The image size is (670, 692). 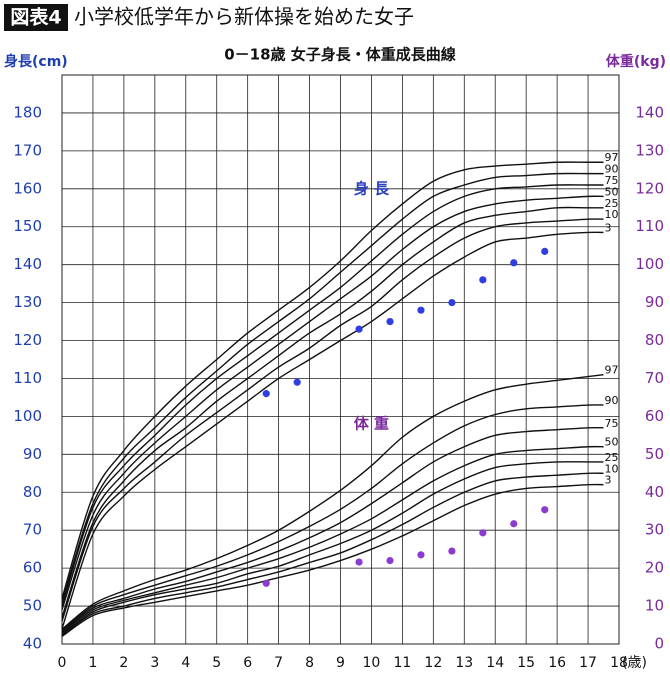 What do you see at coordinates (654, 302) in the screenshot?
I see `y2-tick-label: 90` at bounding box center [654, 302].